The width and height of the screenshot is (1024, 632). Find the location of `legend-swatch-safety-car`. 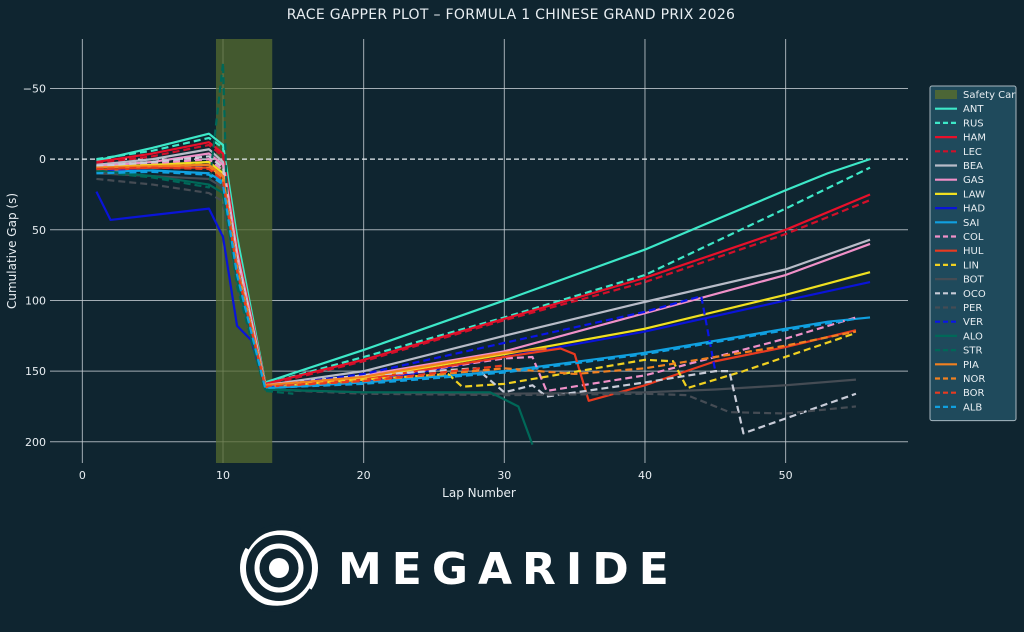

legend-swatch-safety-car is located at coordinates (946, 94).